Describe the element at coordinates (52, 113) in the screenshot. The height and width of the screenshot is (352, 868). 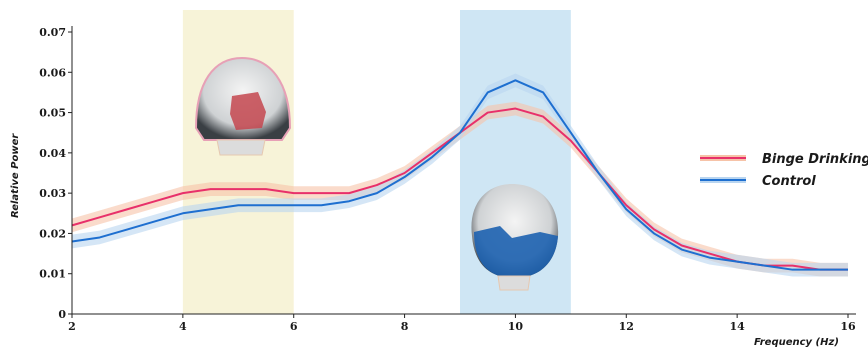
I see `y-tick-label: 0.05` at that location.